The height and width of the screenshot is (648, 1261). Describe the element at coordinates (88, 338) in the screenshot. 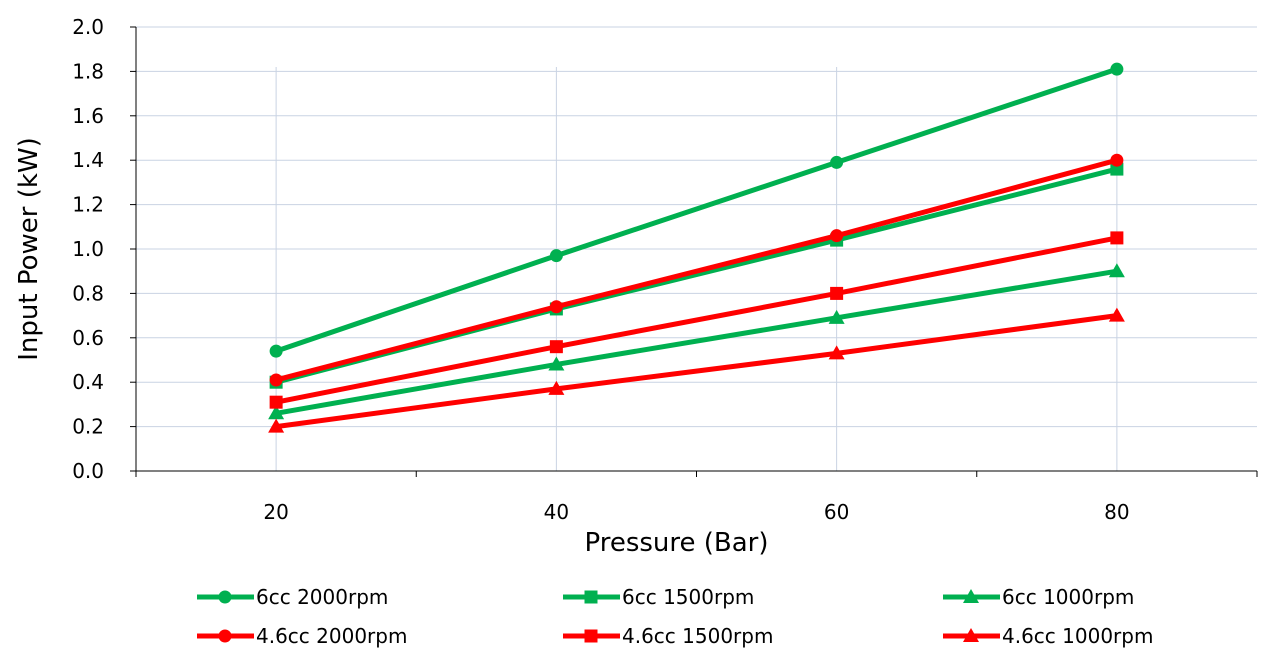

I see `y-tick-label: 0.6` at that location.